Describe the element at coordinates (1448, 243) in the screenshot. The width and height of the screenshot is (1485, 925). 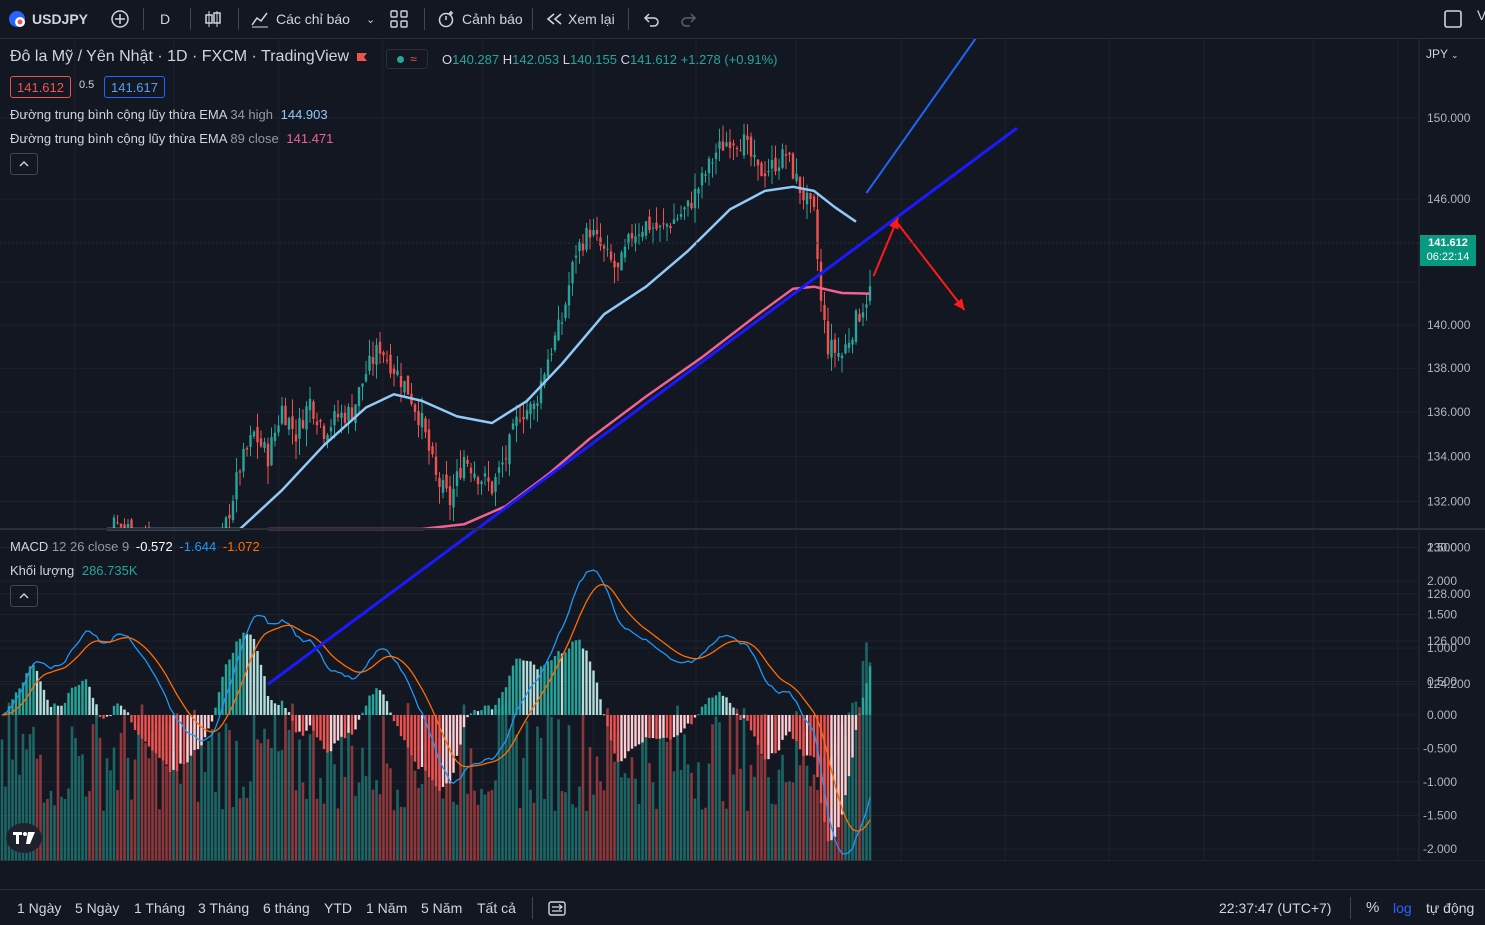
I see `current-price-value: 141.612` at that location.